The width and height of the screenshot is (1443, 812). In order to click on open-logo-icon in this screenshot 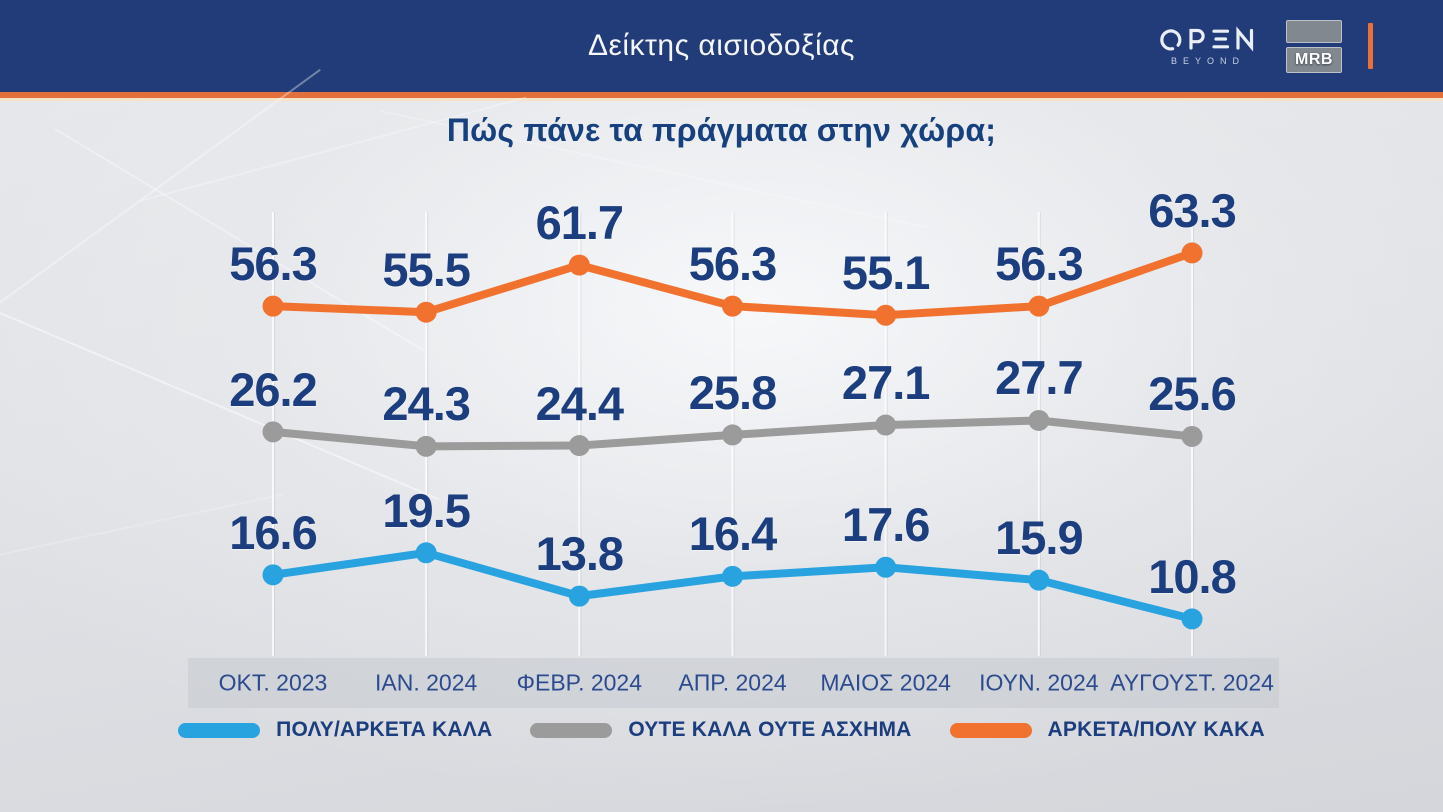, I will do `click(1207, 39)`.